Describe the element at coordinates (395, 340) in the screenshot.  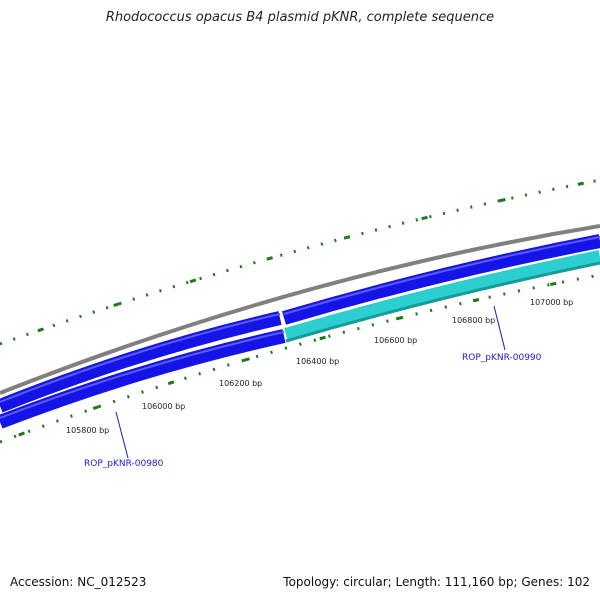
I see `tick-label-106600: 106600 bp` at that location.